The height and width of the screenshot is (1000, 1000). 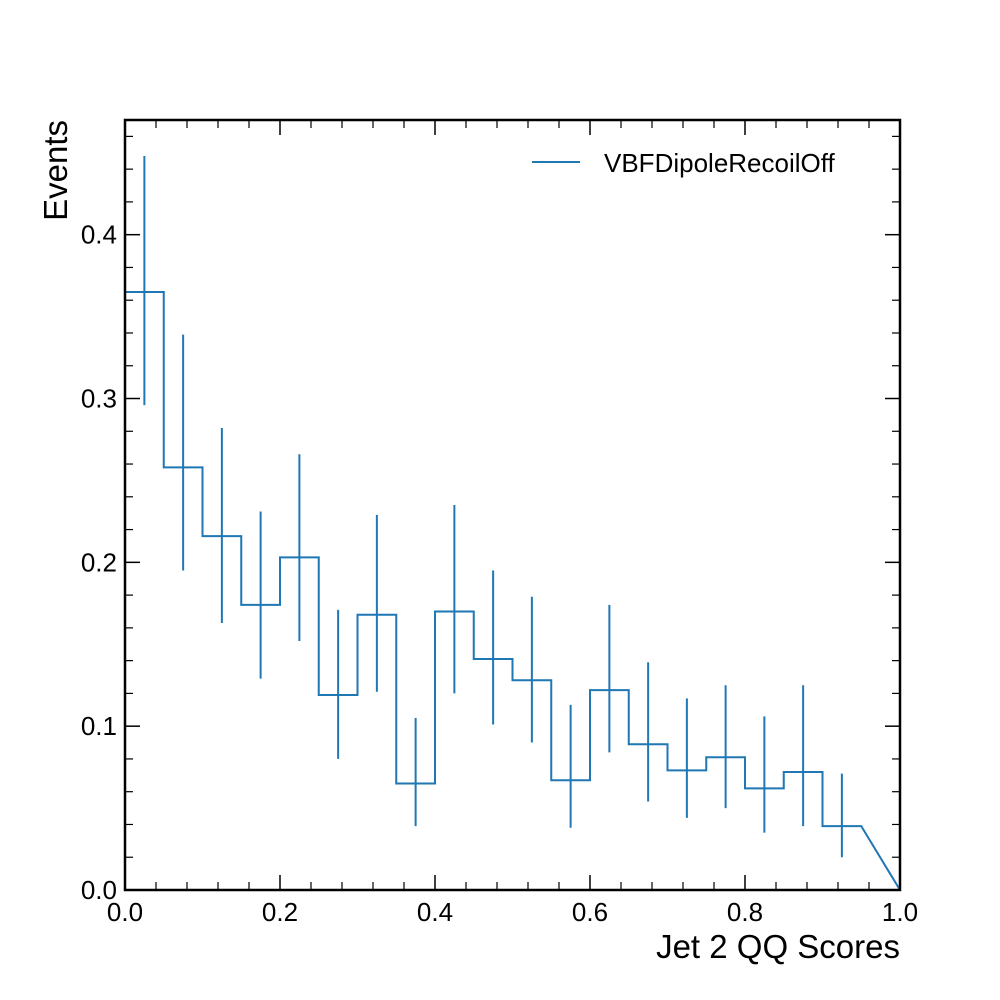 I want to click on x-tick-label: 0.2, so click(x=280, y=912).